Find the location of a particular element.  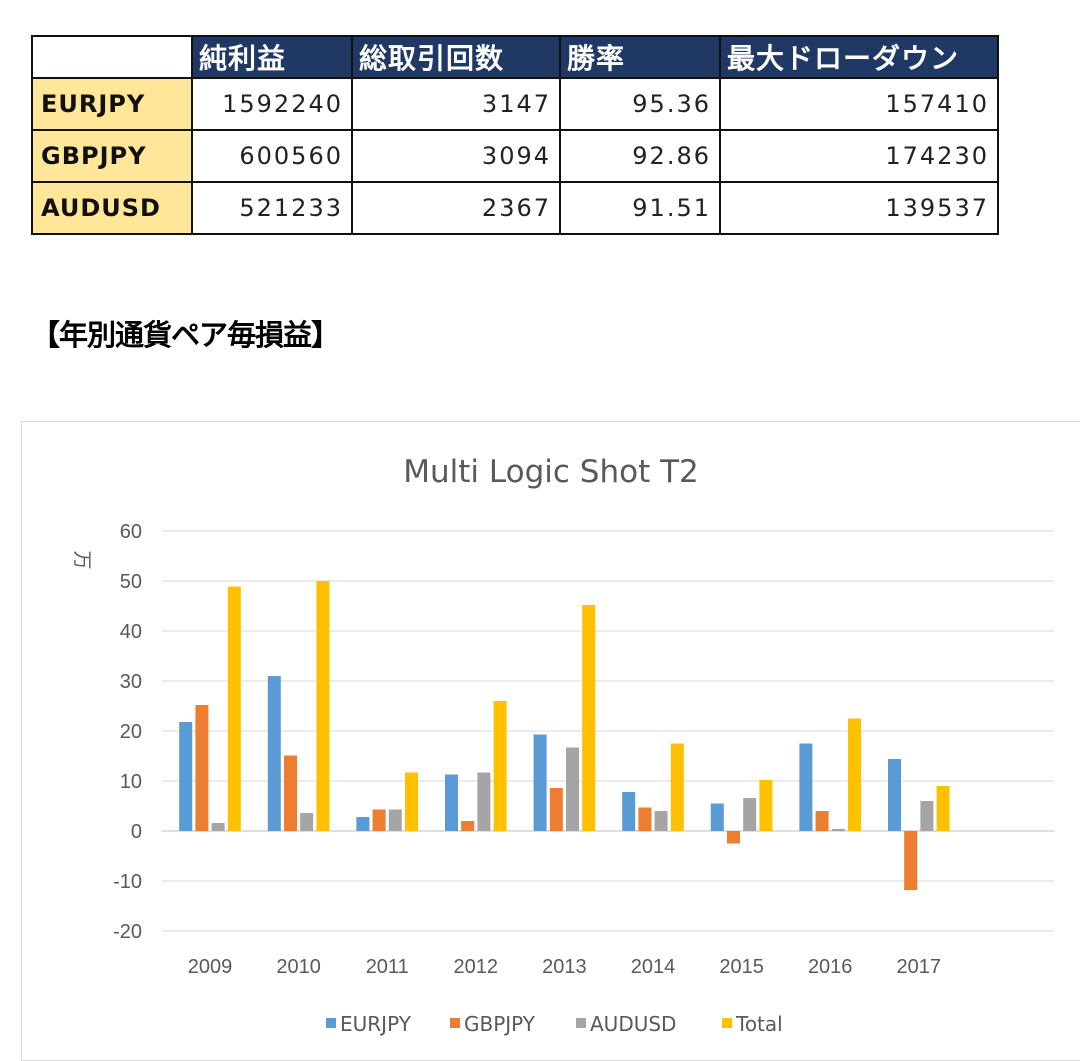

row-pair-label: EURJPY is located at coordinates (112, 104).